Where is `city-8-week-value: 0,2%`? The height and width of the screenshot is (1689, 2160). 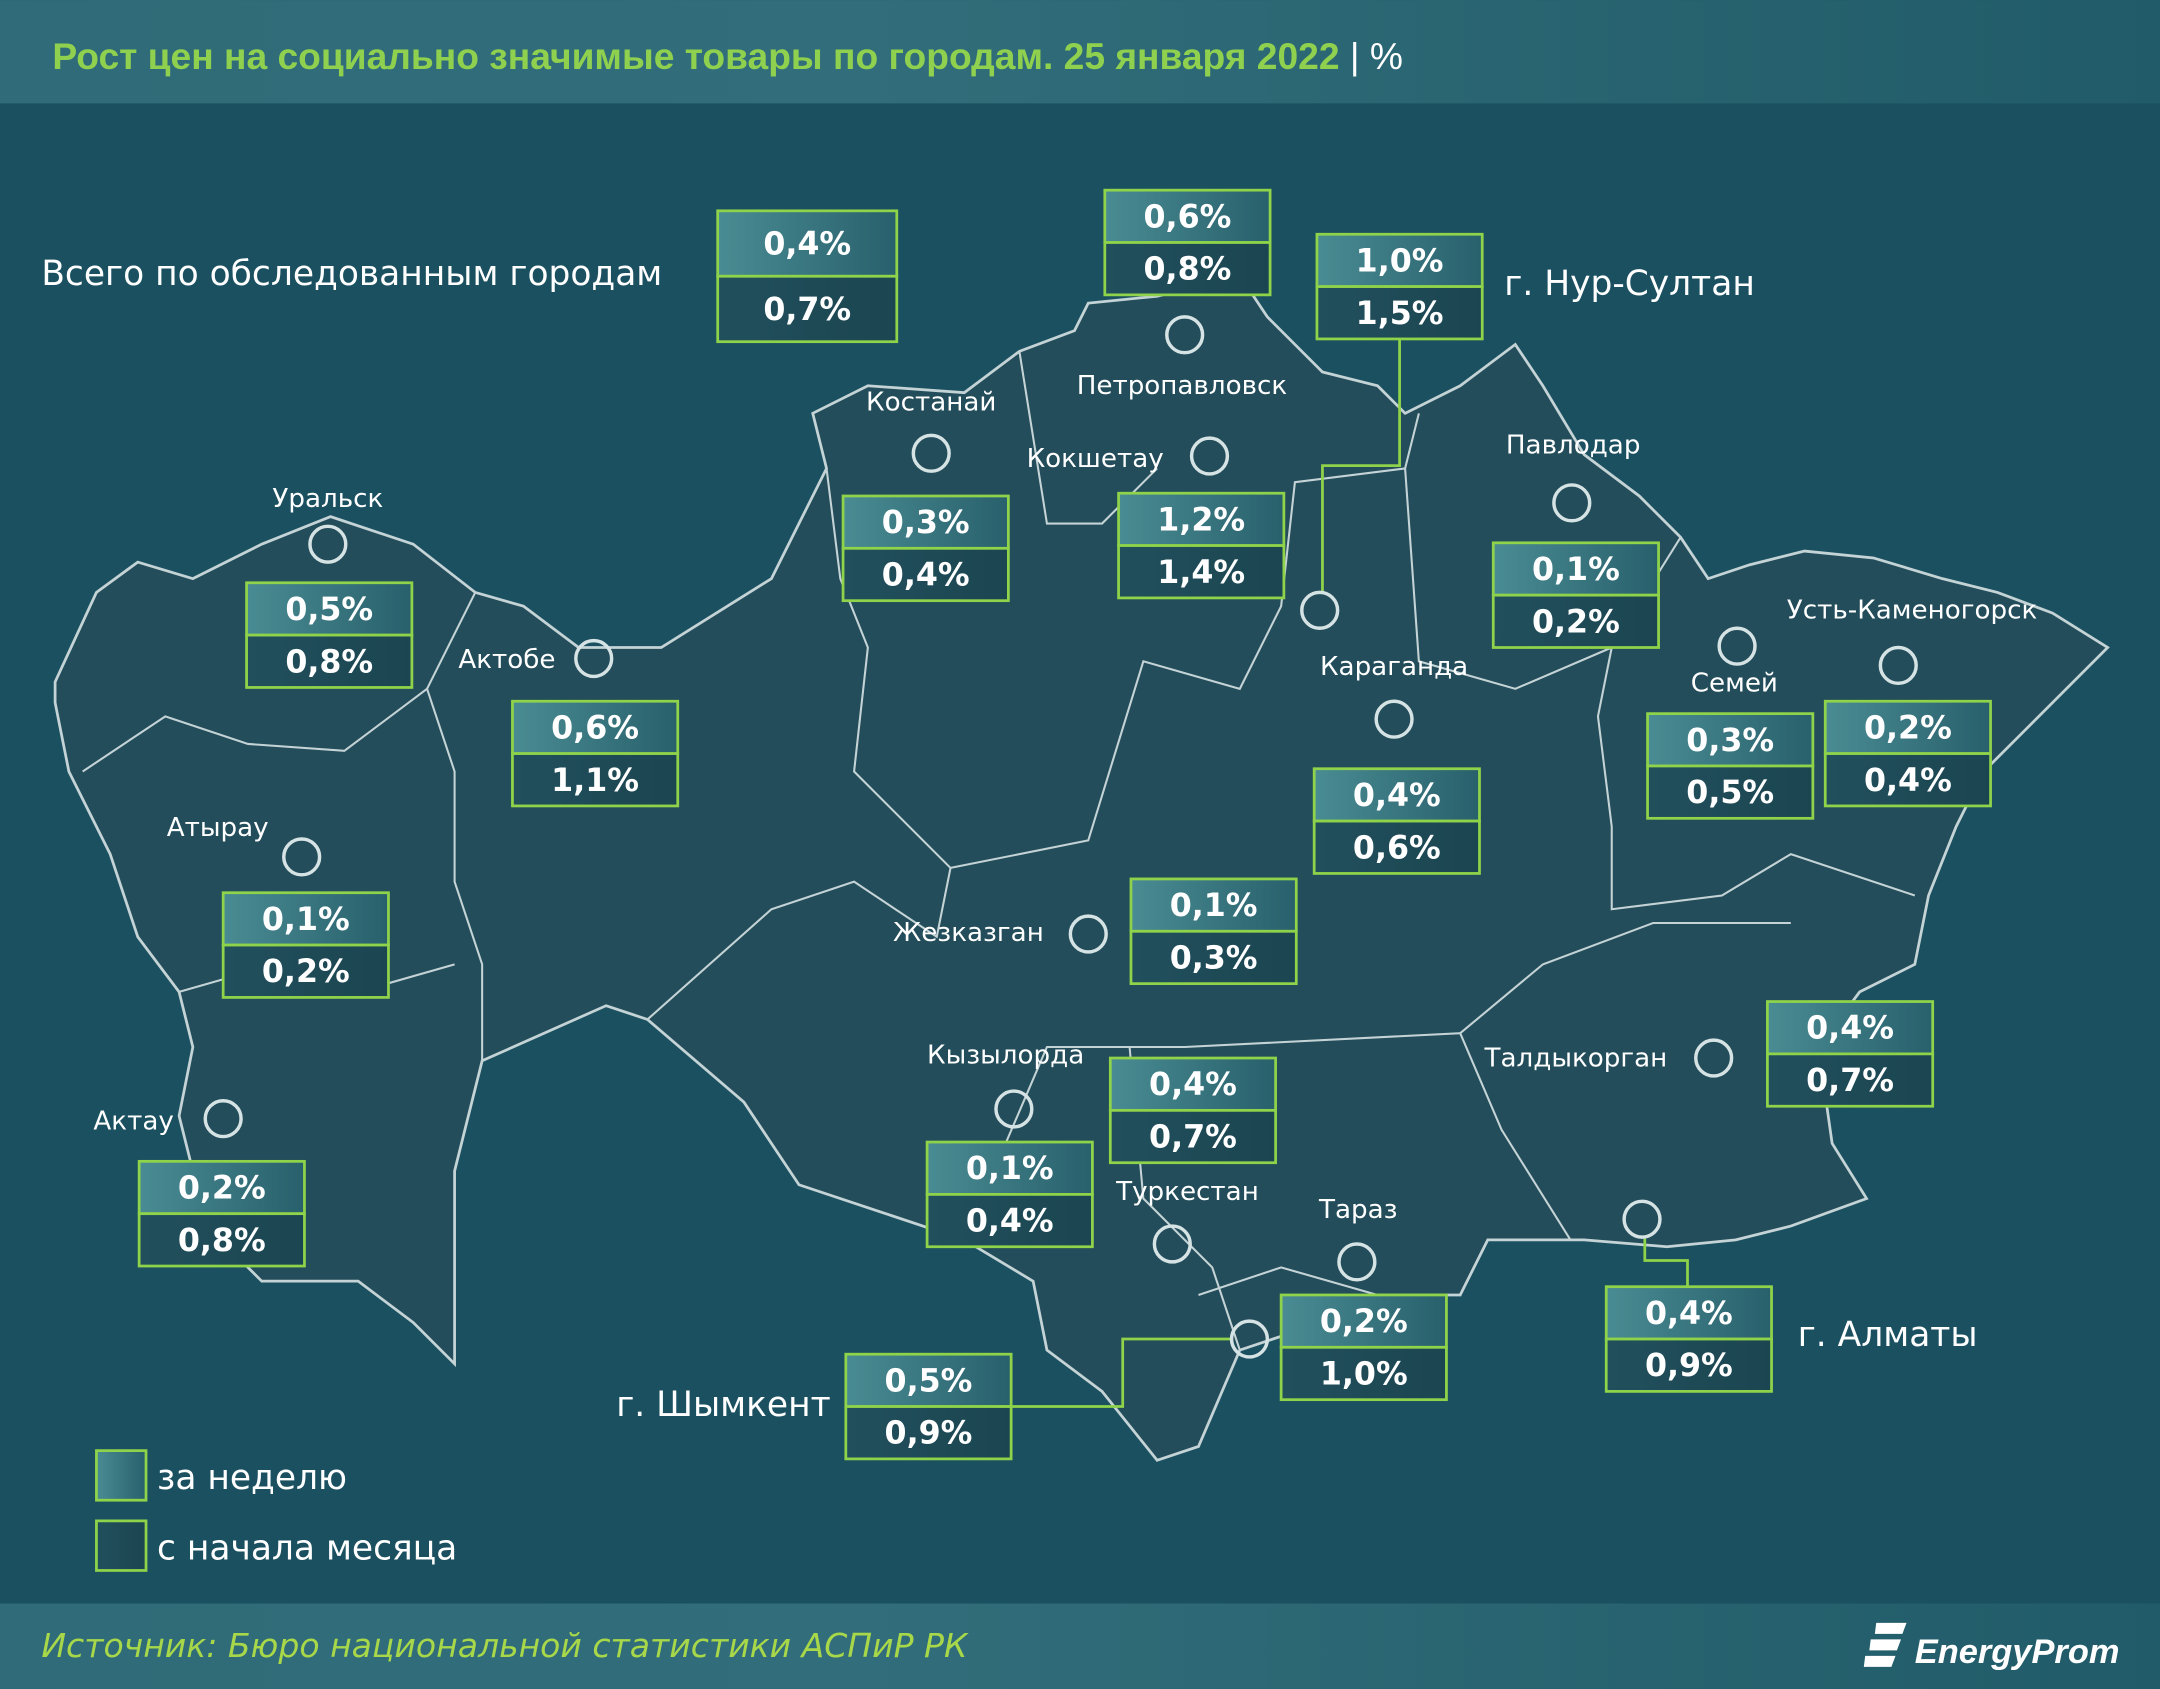 city-8-week-value: 0,2% is located at coordinates (1908, 728).